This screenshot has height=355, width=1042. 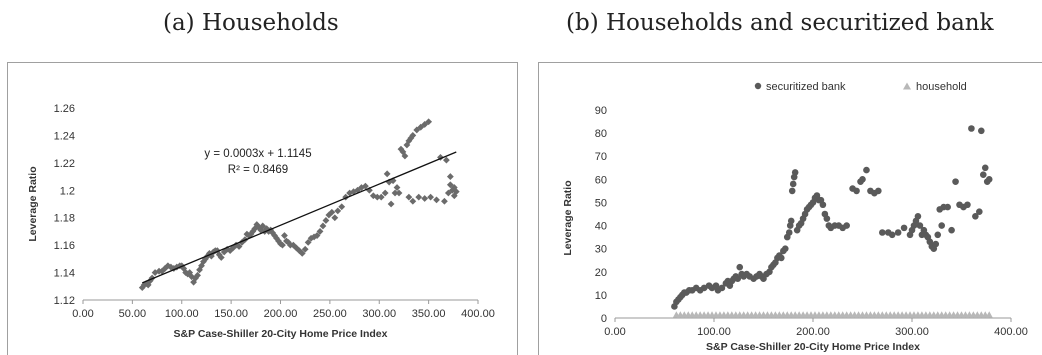 What do you see at coordinates (601, 180) in the screenshot?
I see `y-tick-label: 60` at bounding box center [601, 180].